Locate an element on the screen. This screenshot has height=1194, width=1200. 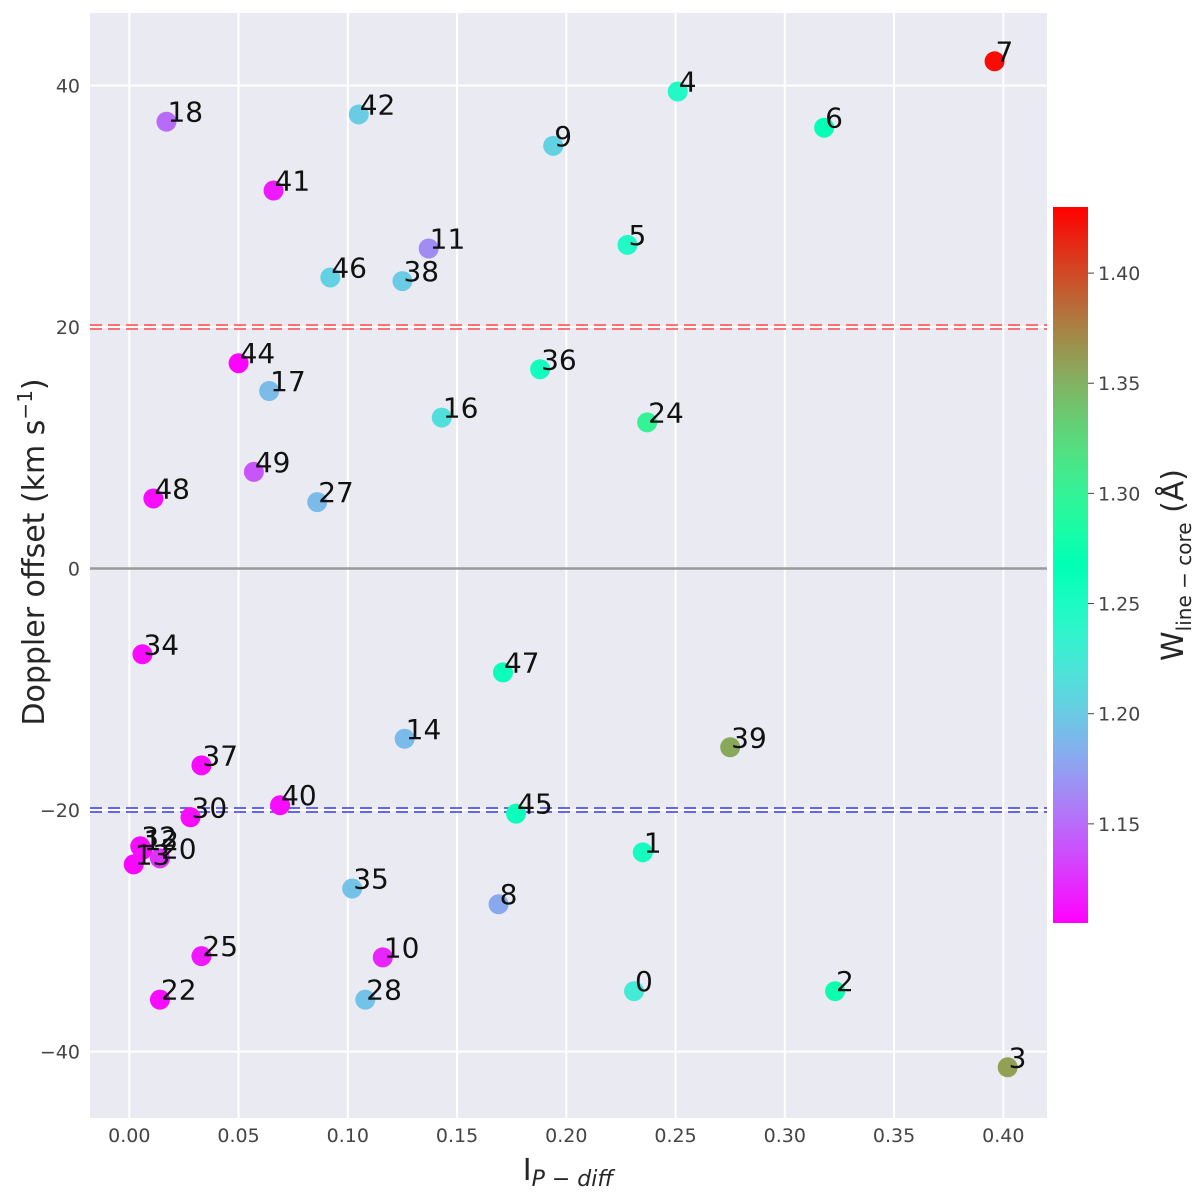
x-tick-labels: 0.00 0.05 0.10 0.15 0.20 0.25 0.30 0.35 0.40 is located at coordinates (566, 1136).